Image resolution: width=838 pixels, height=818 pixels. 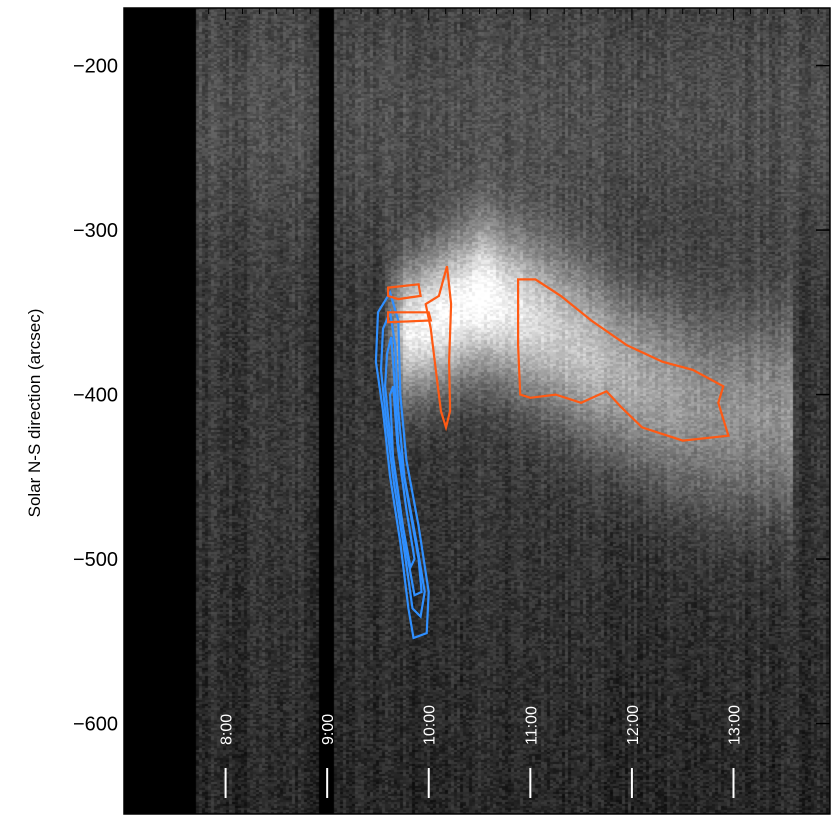 I want to click on time-marker-label: 8:00, so click(x=227, y=729).